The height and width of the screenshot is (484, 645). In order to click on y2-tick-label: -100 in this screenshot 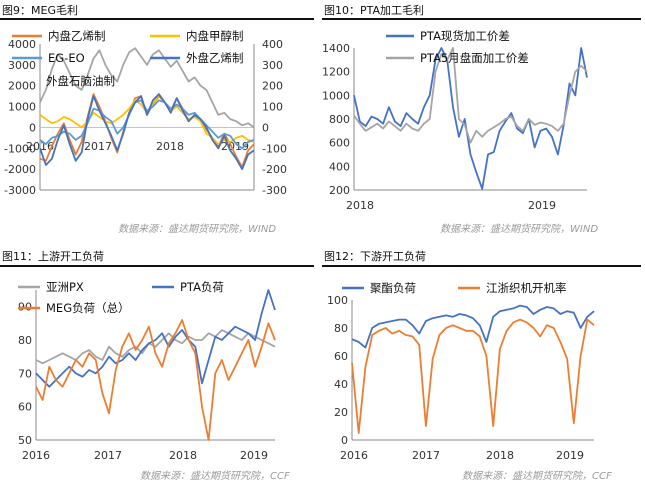, I will do `click(274, 148)`.